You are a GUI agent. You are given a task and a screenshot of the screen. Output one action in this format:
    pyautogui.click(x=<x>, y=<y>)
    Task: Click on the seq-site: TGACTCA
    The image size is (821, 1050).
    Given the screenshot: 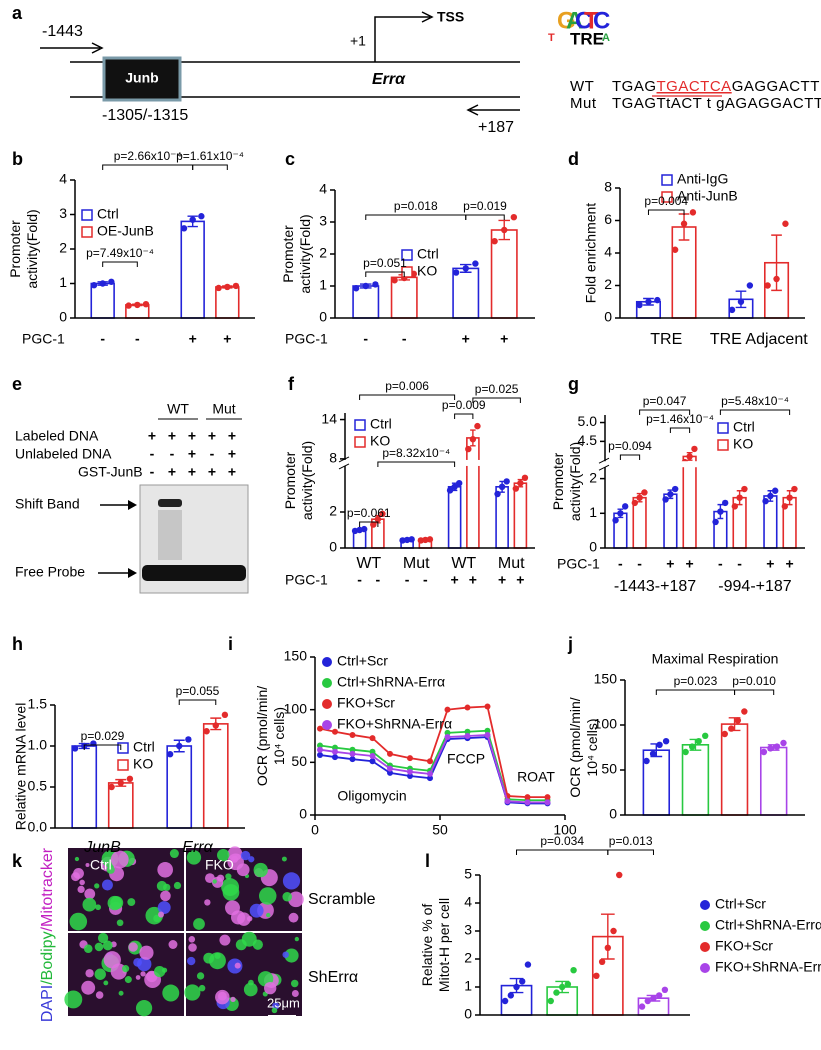 What is the action you would take?
    pyautogui.click(x=694, y=86)
    